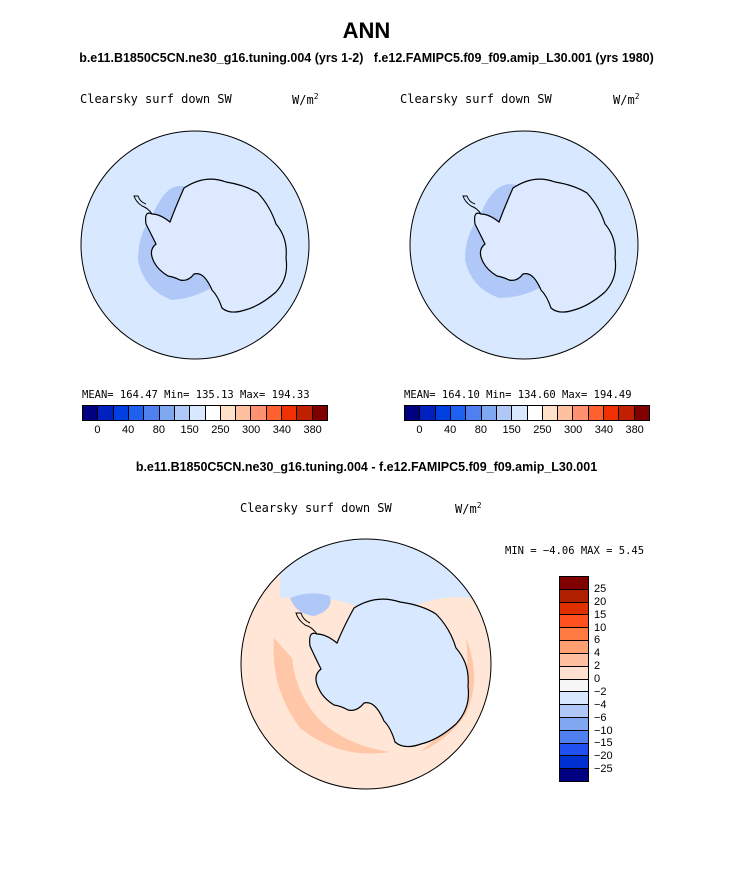 This screenshot has width=733, height=882. I want to click on diff-colorbar-label: −6, so click(600, 717).